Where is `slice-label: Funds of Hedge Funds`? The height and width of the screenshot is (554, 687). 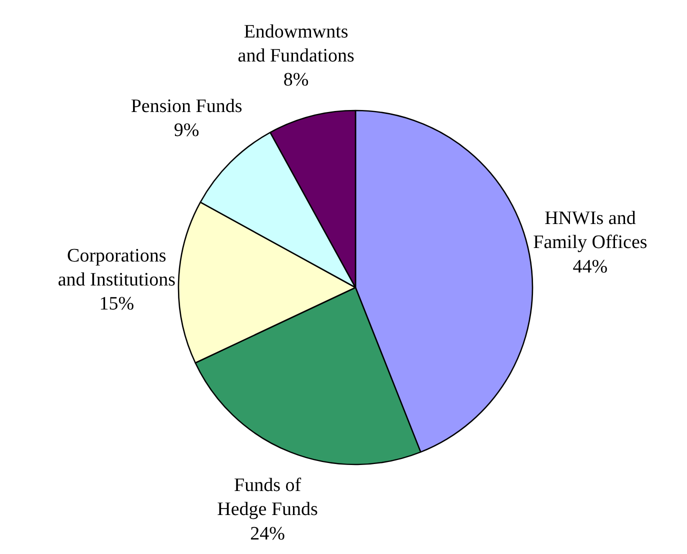 slice-label: Funds of Hedge Funds is located at coordinates (267, 497).